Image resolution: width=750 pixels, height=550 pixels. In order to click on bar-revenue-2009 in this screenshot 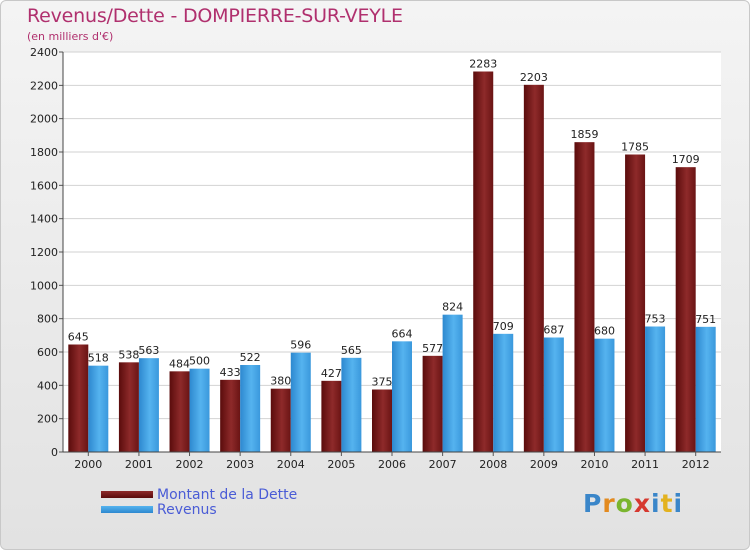, I will do `click(553, 394)`.